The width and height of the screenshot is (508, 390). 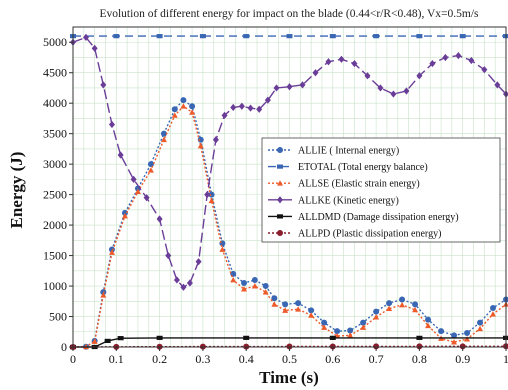 What do you see at coordinates (348, 200) in the screenshot?
I see `legend-label: ALLKE (Kinetic energy)` at bounding box center [348, 200].